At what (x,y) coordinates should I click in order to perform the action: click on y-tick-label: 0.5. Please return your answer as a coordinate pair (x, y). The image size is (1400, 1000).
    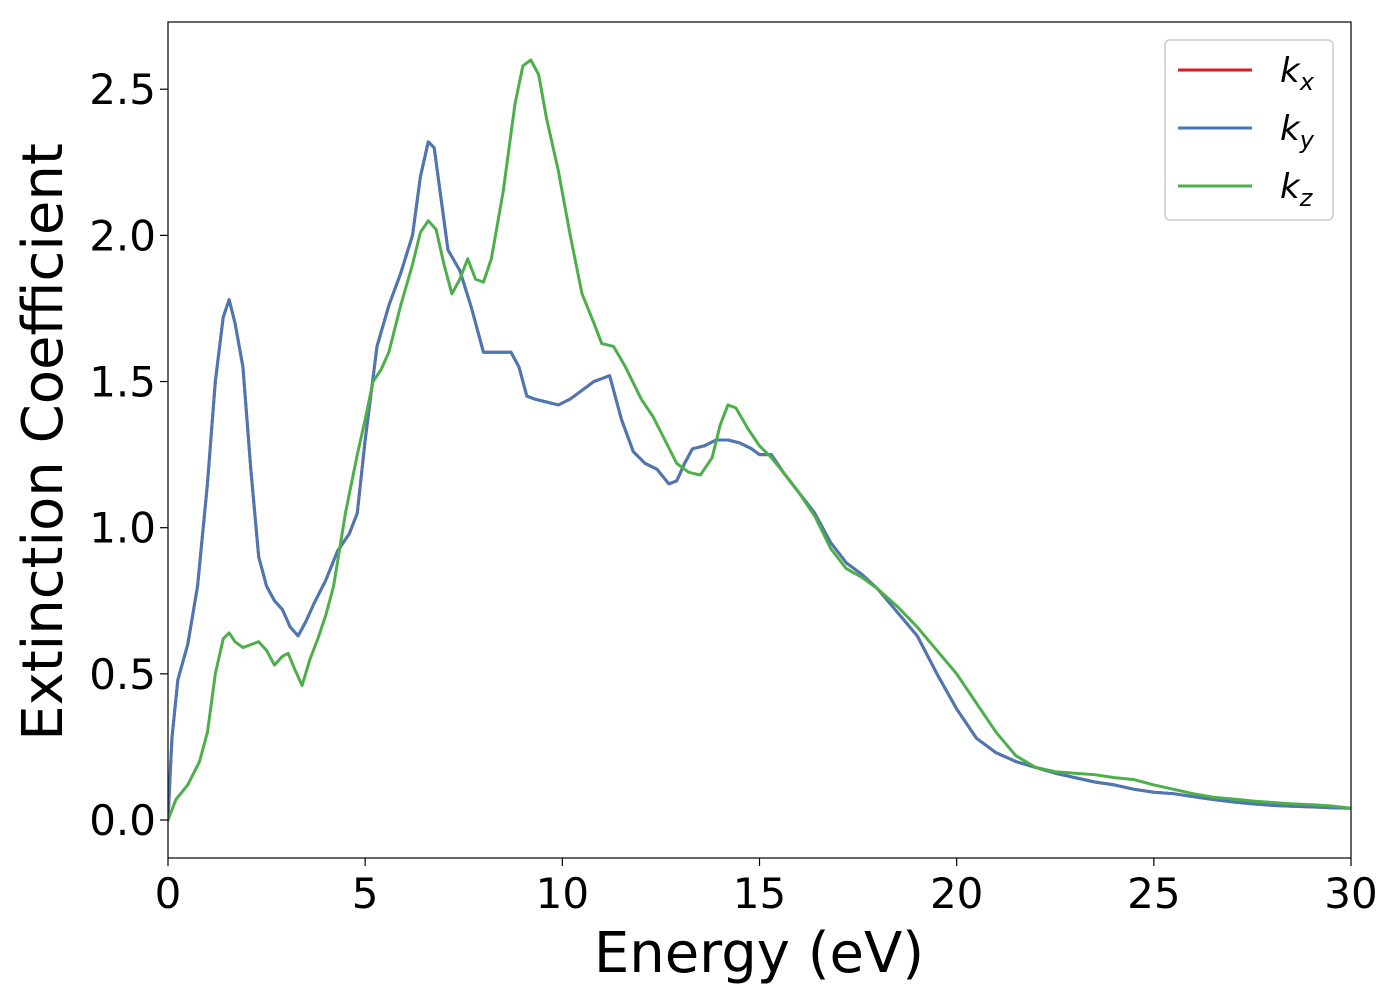
    Looking at the image, I should click on (122, 674).